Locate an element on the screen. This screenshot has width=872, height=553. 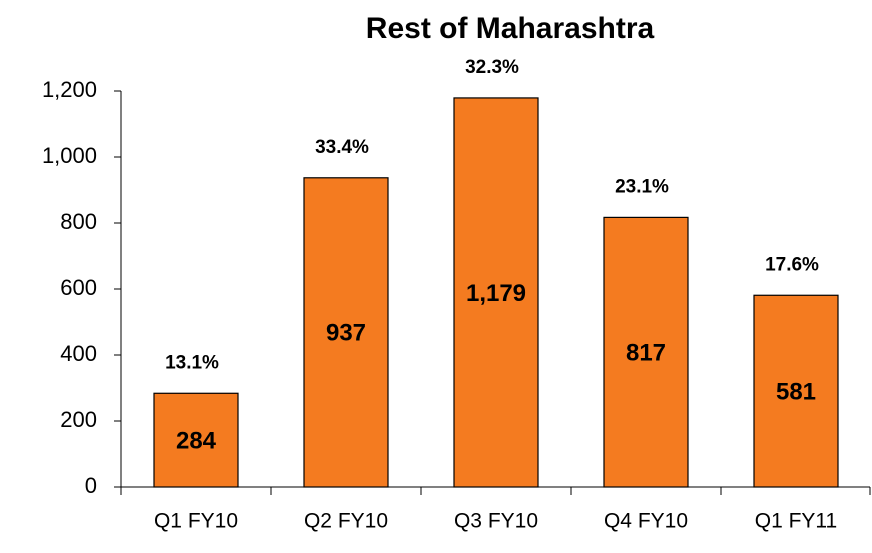
value-label: 284 is located at coordinates (196, 440).